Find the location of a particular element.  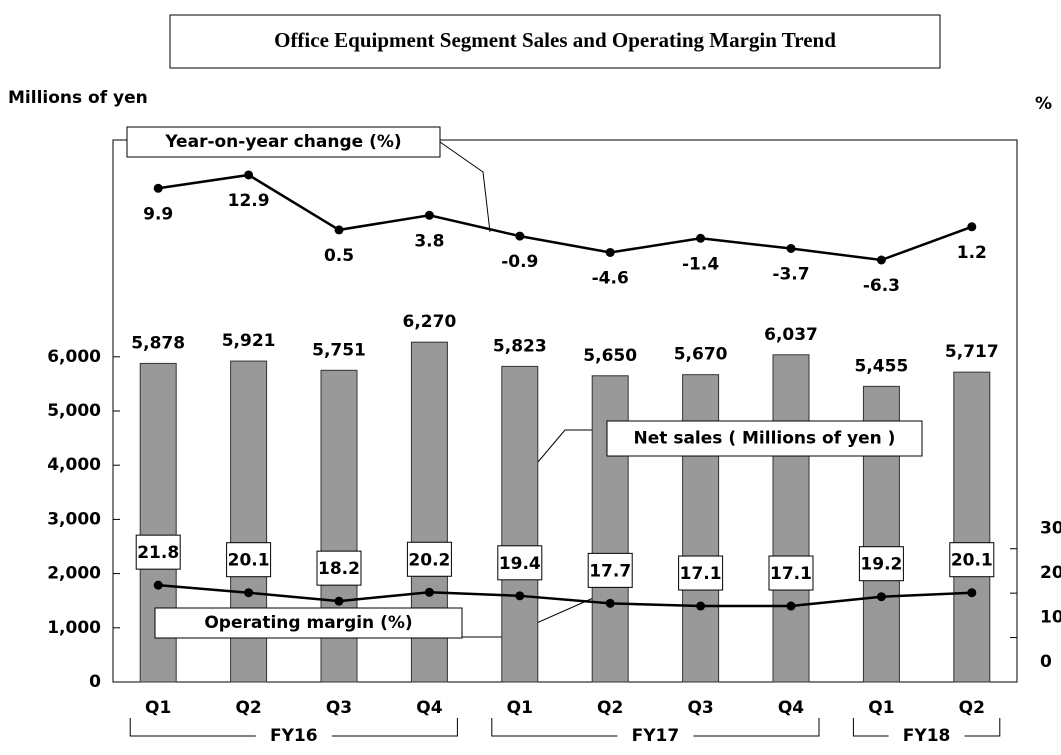

group-label: FY18 is located at coordinates (927, 736).